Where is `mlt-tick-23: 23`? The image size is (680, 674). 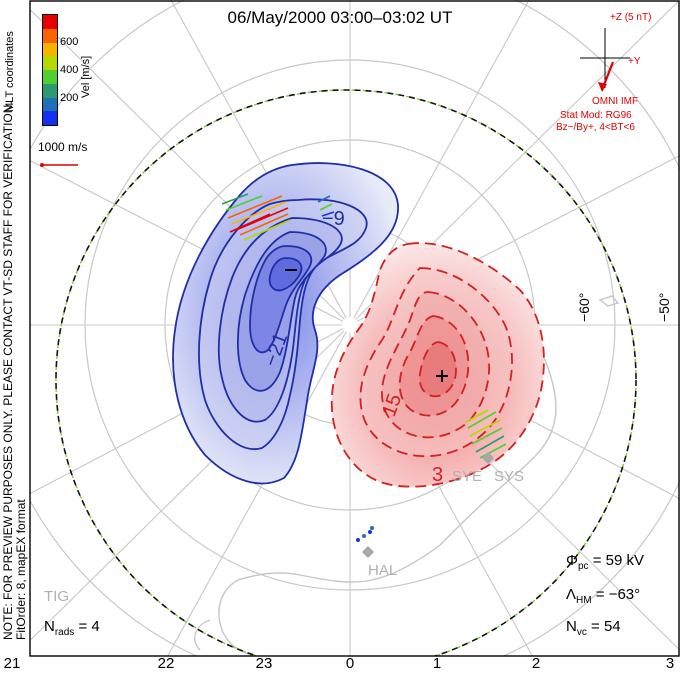 mlt-tick-23: 23 is located at coordinates (264, 663).